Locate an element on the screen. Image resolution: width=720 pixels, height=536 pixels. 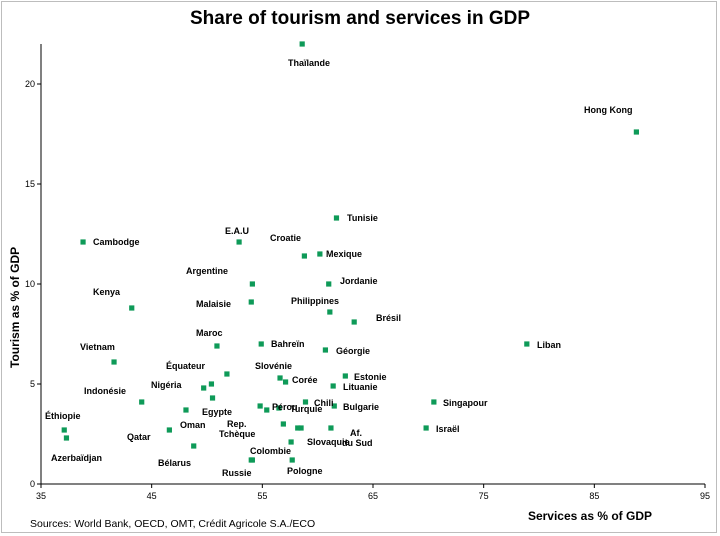
y-tick-label: 10 is located at coordinates (30, 284).